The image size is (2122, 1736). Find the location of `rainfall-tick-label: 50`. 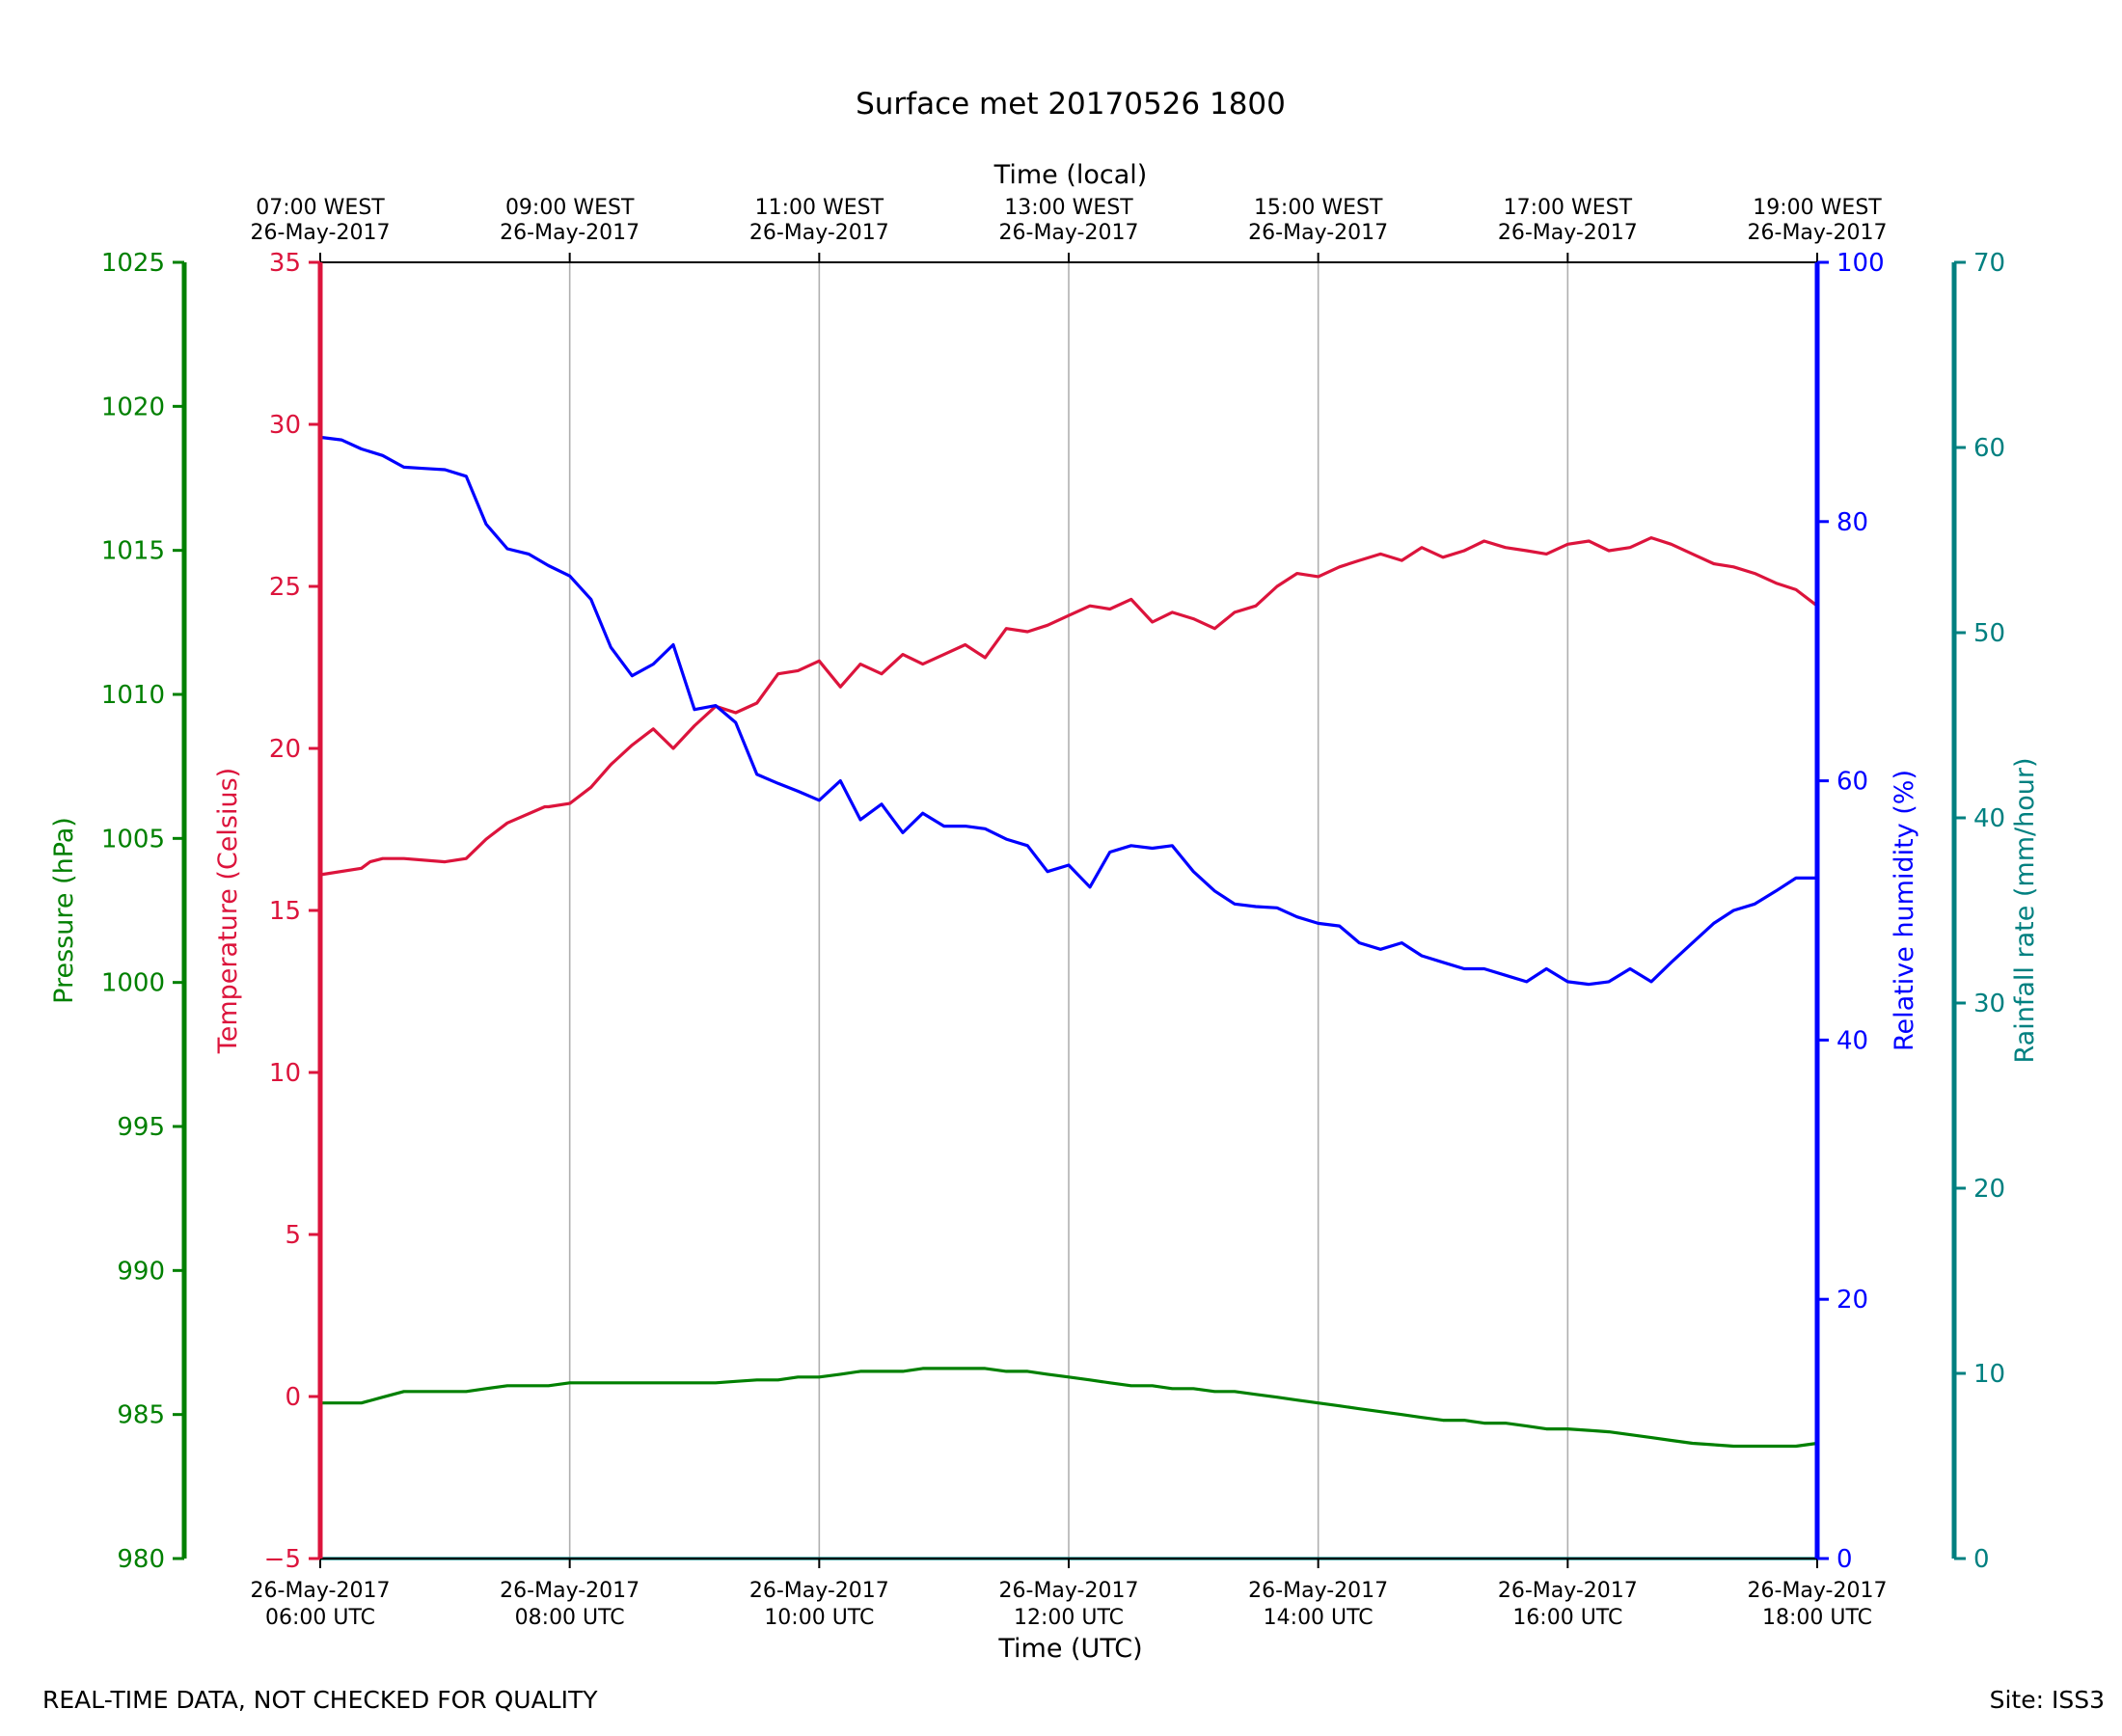

rainfall-tick-label: 50 is located at coordinates (1989, 633).